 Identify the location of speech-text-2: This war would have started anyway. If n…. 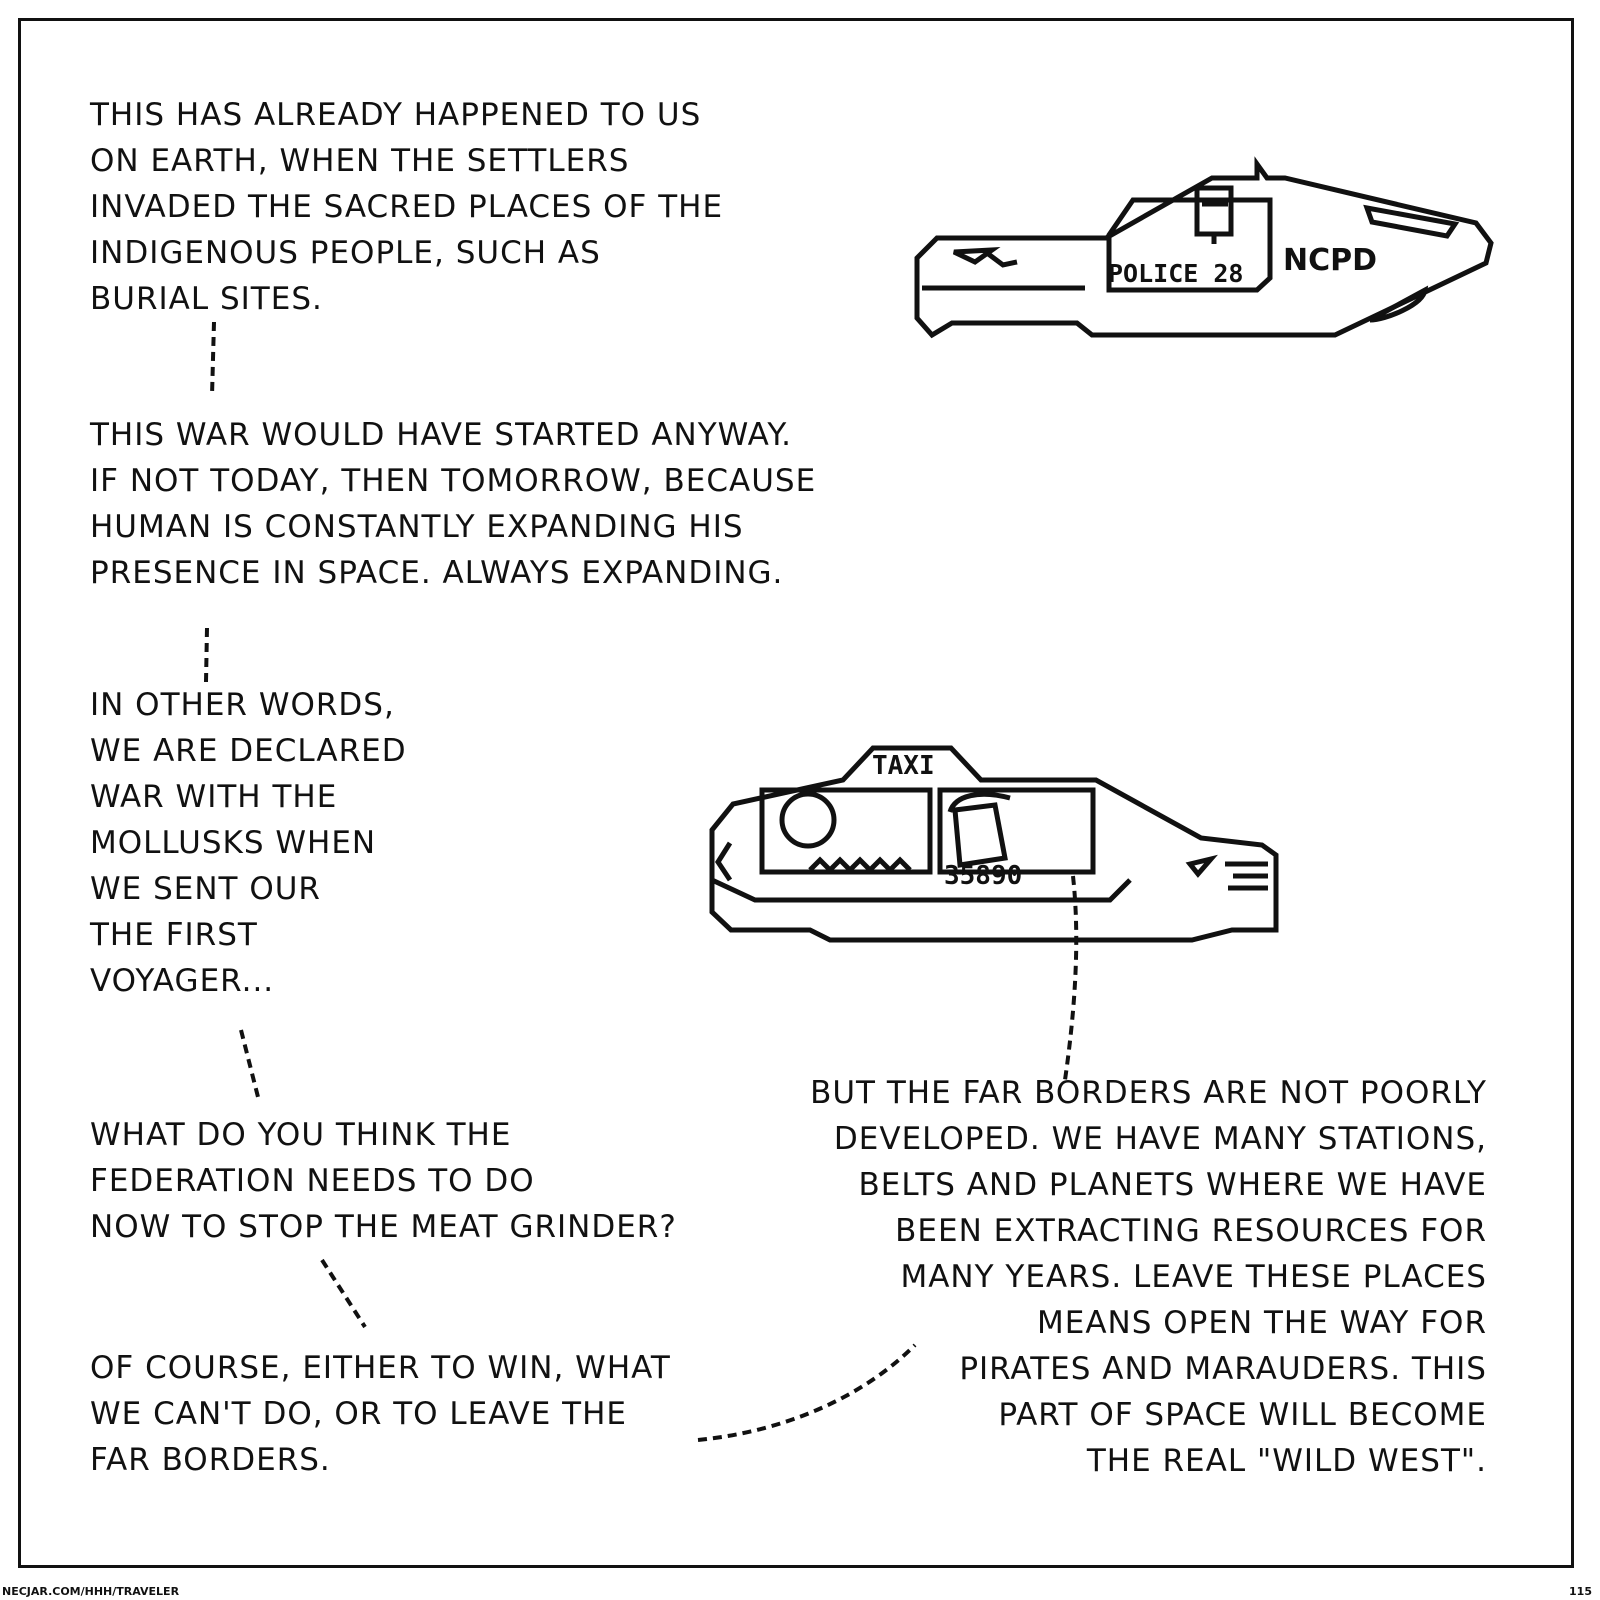
(453, 504).